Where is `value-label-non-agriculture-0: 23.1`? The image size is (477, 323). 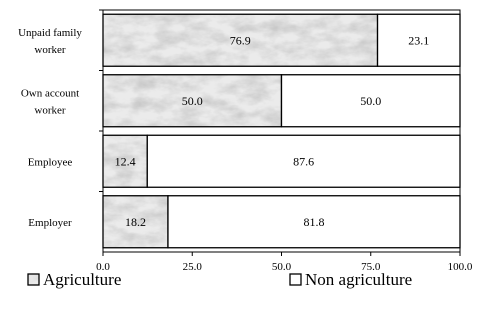 value-label-non-agriculture-0: 23.1 is located at coordinates (418, 40).